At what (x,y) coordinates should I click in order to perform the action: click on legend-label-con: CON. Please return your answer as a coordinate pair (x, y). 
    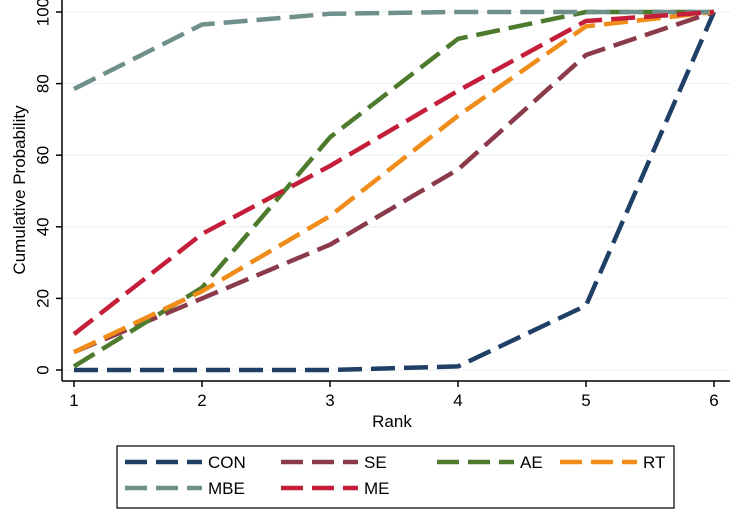
    Looking at the image, I should click on (227, 462).